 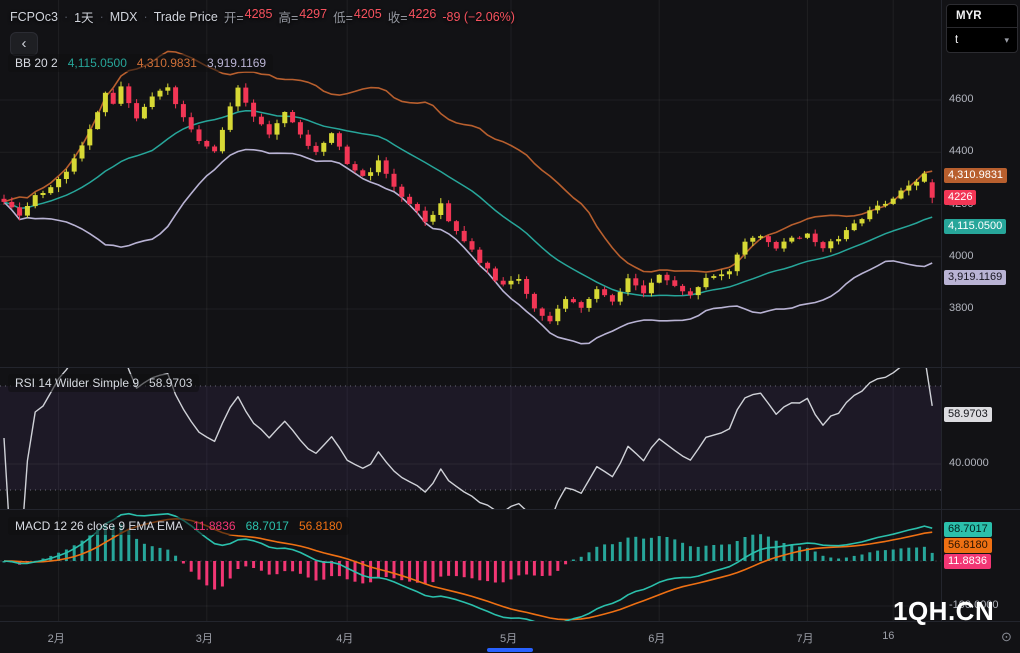 What do you see at coordinates (397, 18) in the screenshot?
I see `close-label: 收=` at bounding box center [397, 18].